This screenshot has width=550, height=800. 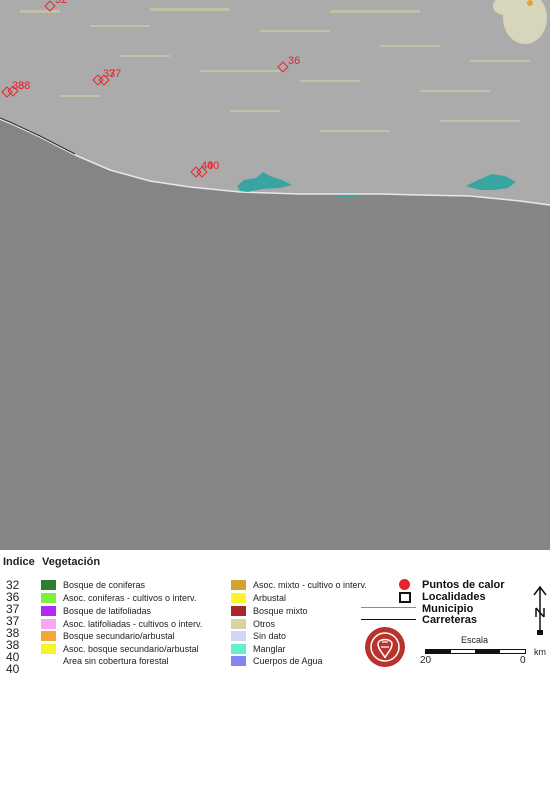 I want to click on terrain-peak, so click(x=530, y=3).